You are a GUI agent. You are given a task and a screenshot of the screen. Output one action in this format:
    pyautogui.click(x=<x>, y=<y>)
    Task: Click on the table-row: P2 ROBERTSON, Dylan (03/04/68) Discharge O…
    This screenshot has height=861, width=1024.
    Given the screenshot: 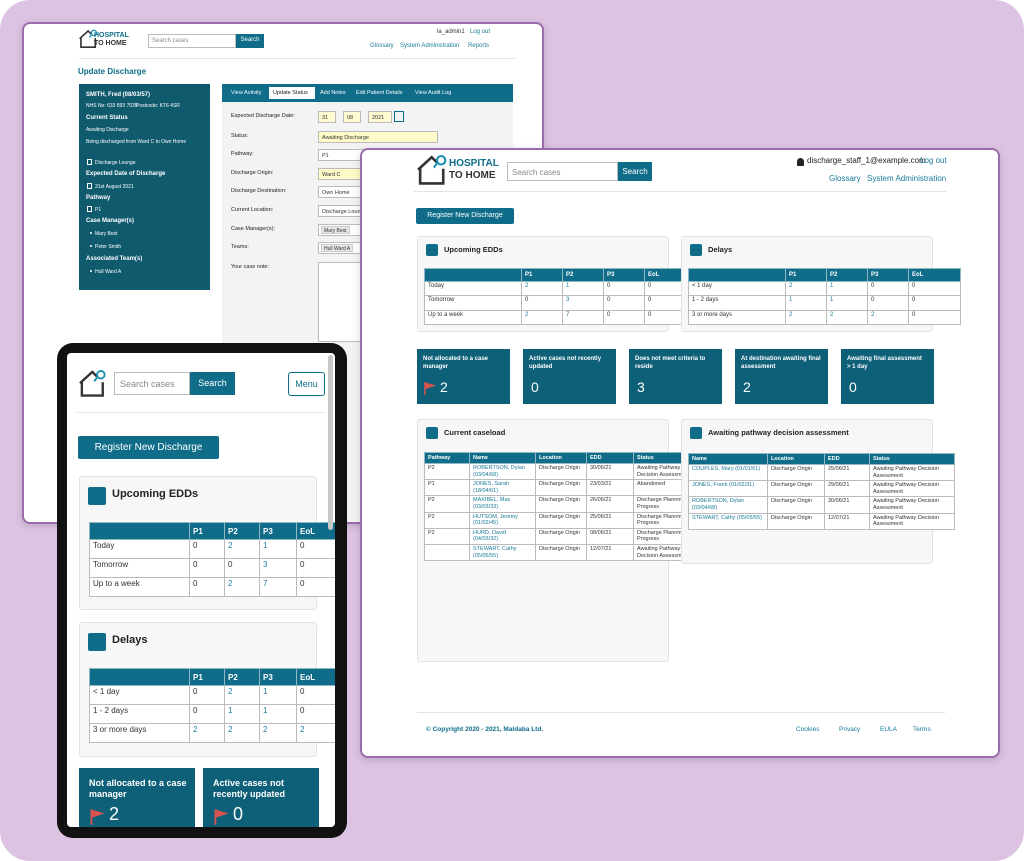 What is the action you would take?
    pyautogui.click(x=560, y=471)
    